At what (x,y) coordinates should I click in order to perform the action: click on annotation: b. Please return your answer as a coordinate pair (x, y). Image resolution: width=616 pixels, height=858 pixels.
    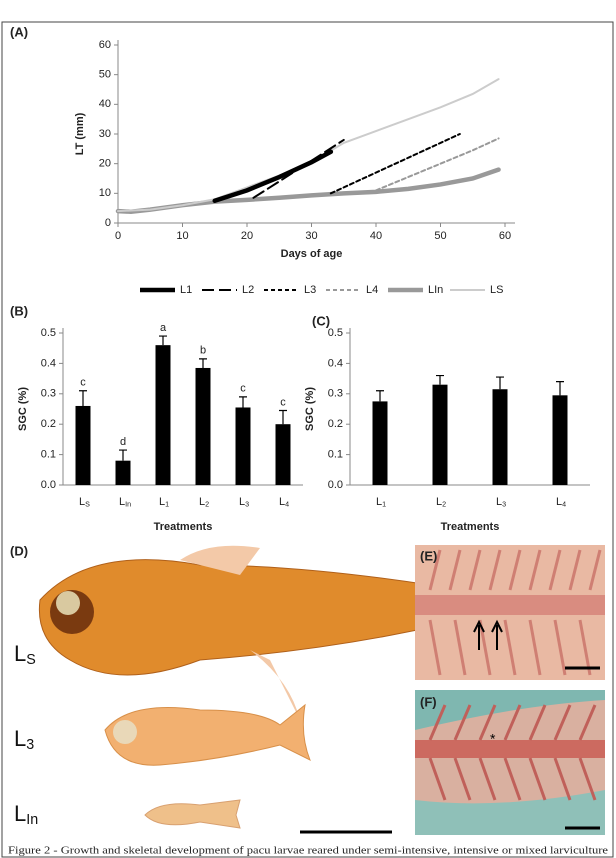
    Looking at the image, I should click on (203, 351).